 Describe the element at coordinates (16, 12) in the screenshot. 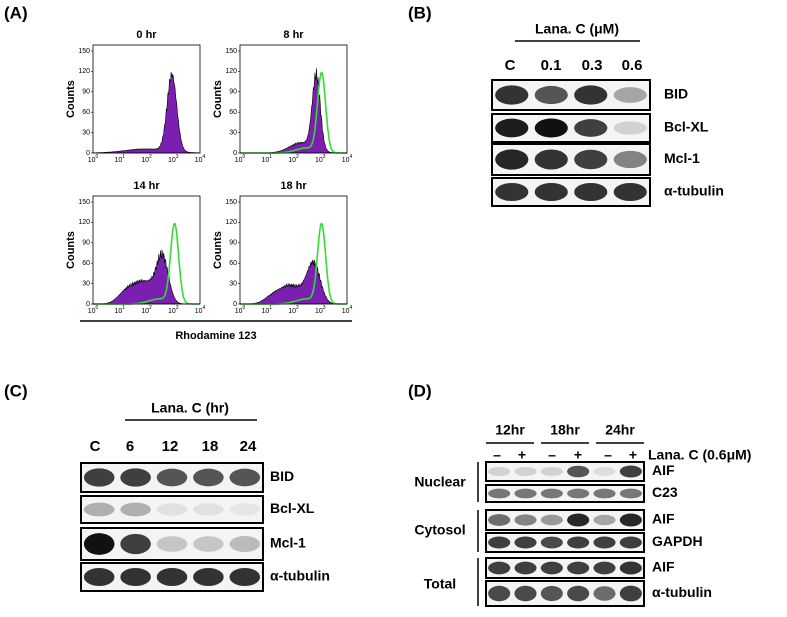

I see `panel-label: (A)` at that location.